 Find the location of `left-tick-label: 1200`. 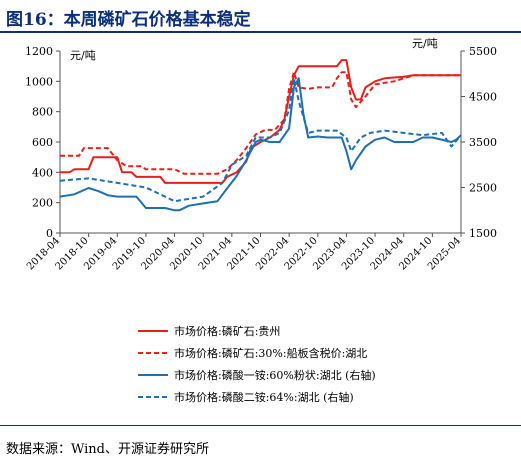

left-tick-label: 1200 is located at coordinates (39, 51).